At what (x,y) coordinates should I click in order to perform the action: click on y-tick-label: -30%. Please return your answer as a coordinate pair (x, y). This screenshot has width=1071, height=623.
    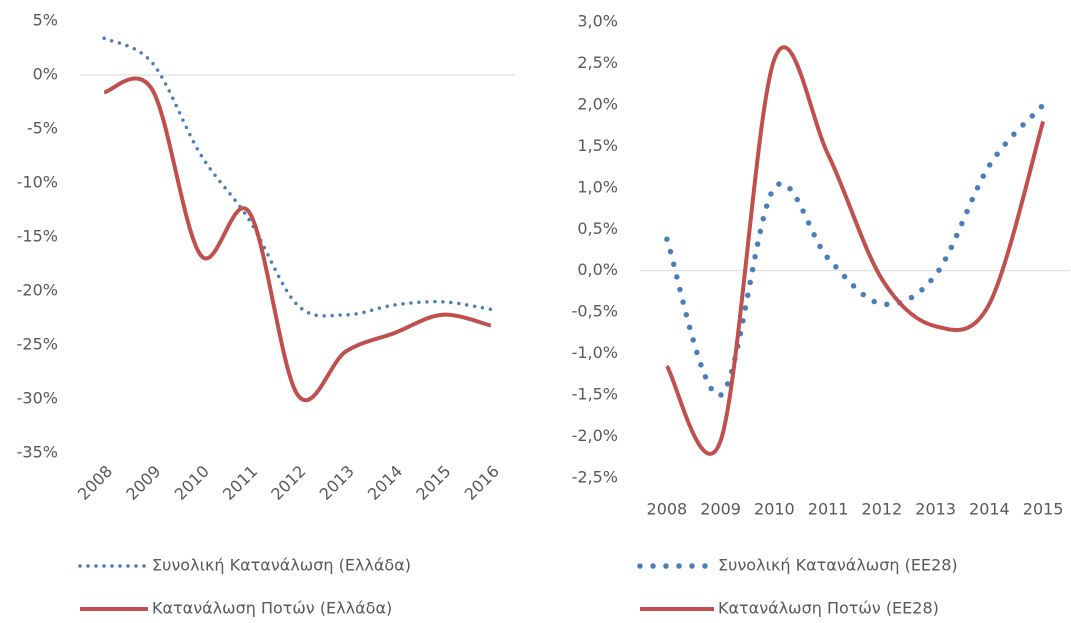
    Looking at the image, I should click on (37, 398).